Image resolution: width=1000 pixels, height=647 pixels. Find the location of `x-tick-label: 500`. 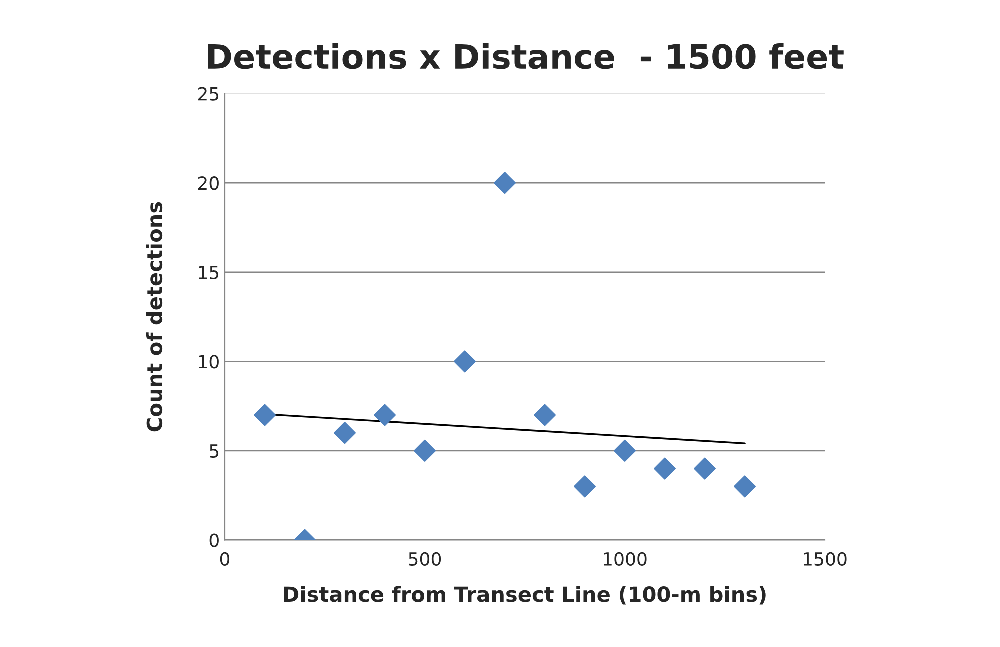

x-tick-label: 500 is located at coordinates (425, 559).